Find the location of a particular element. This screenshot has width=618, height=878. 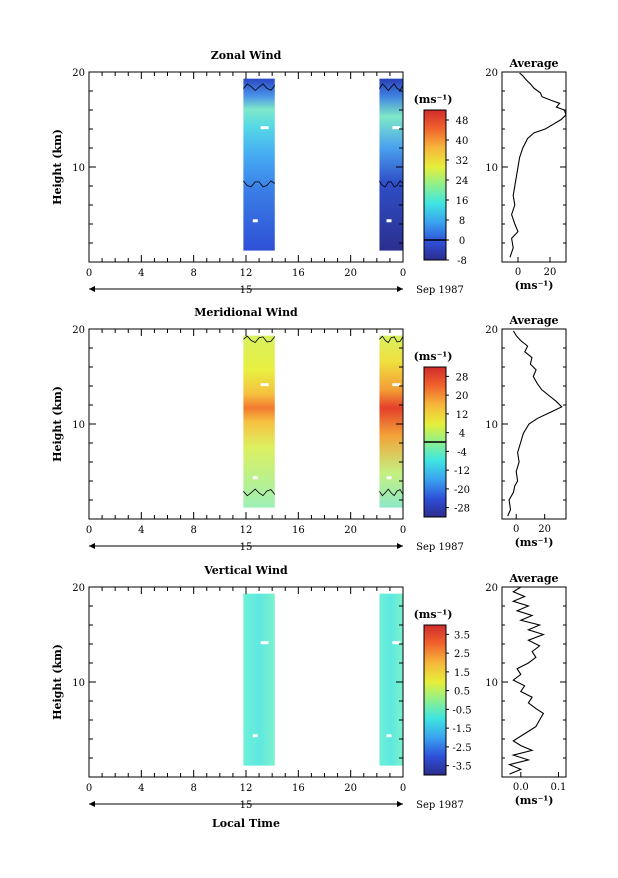

colorbar-tick-label: 8 is located at coordinates (462, 221).